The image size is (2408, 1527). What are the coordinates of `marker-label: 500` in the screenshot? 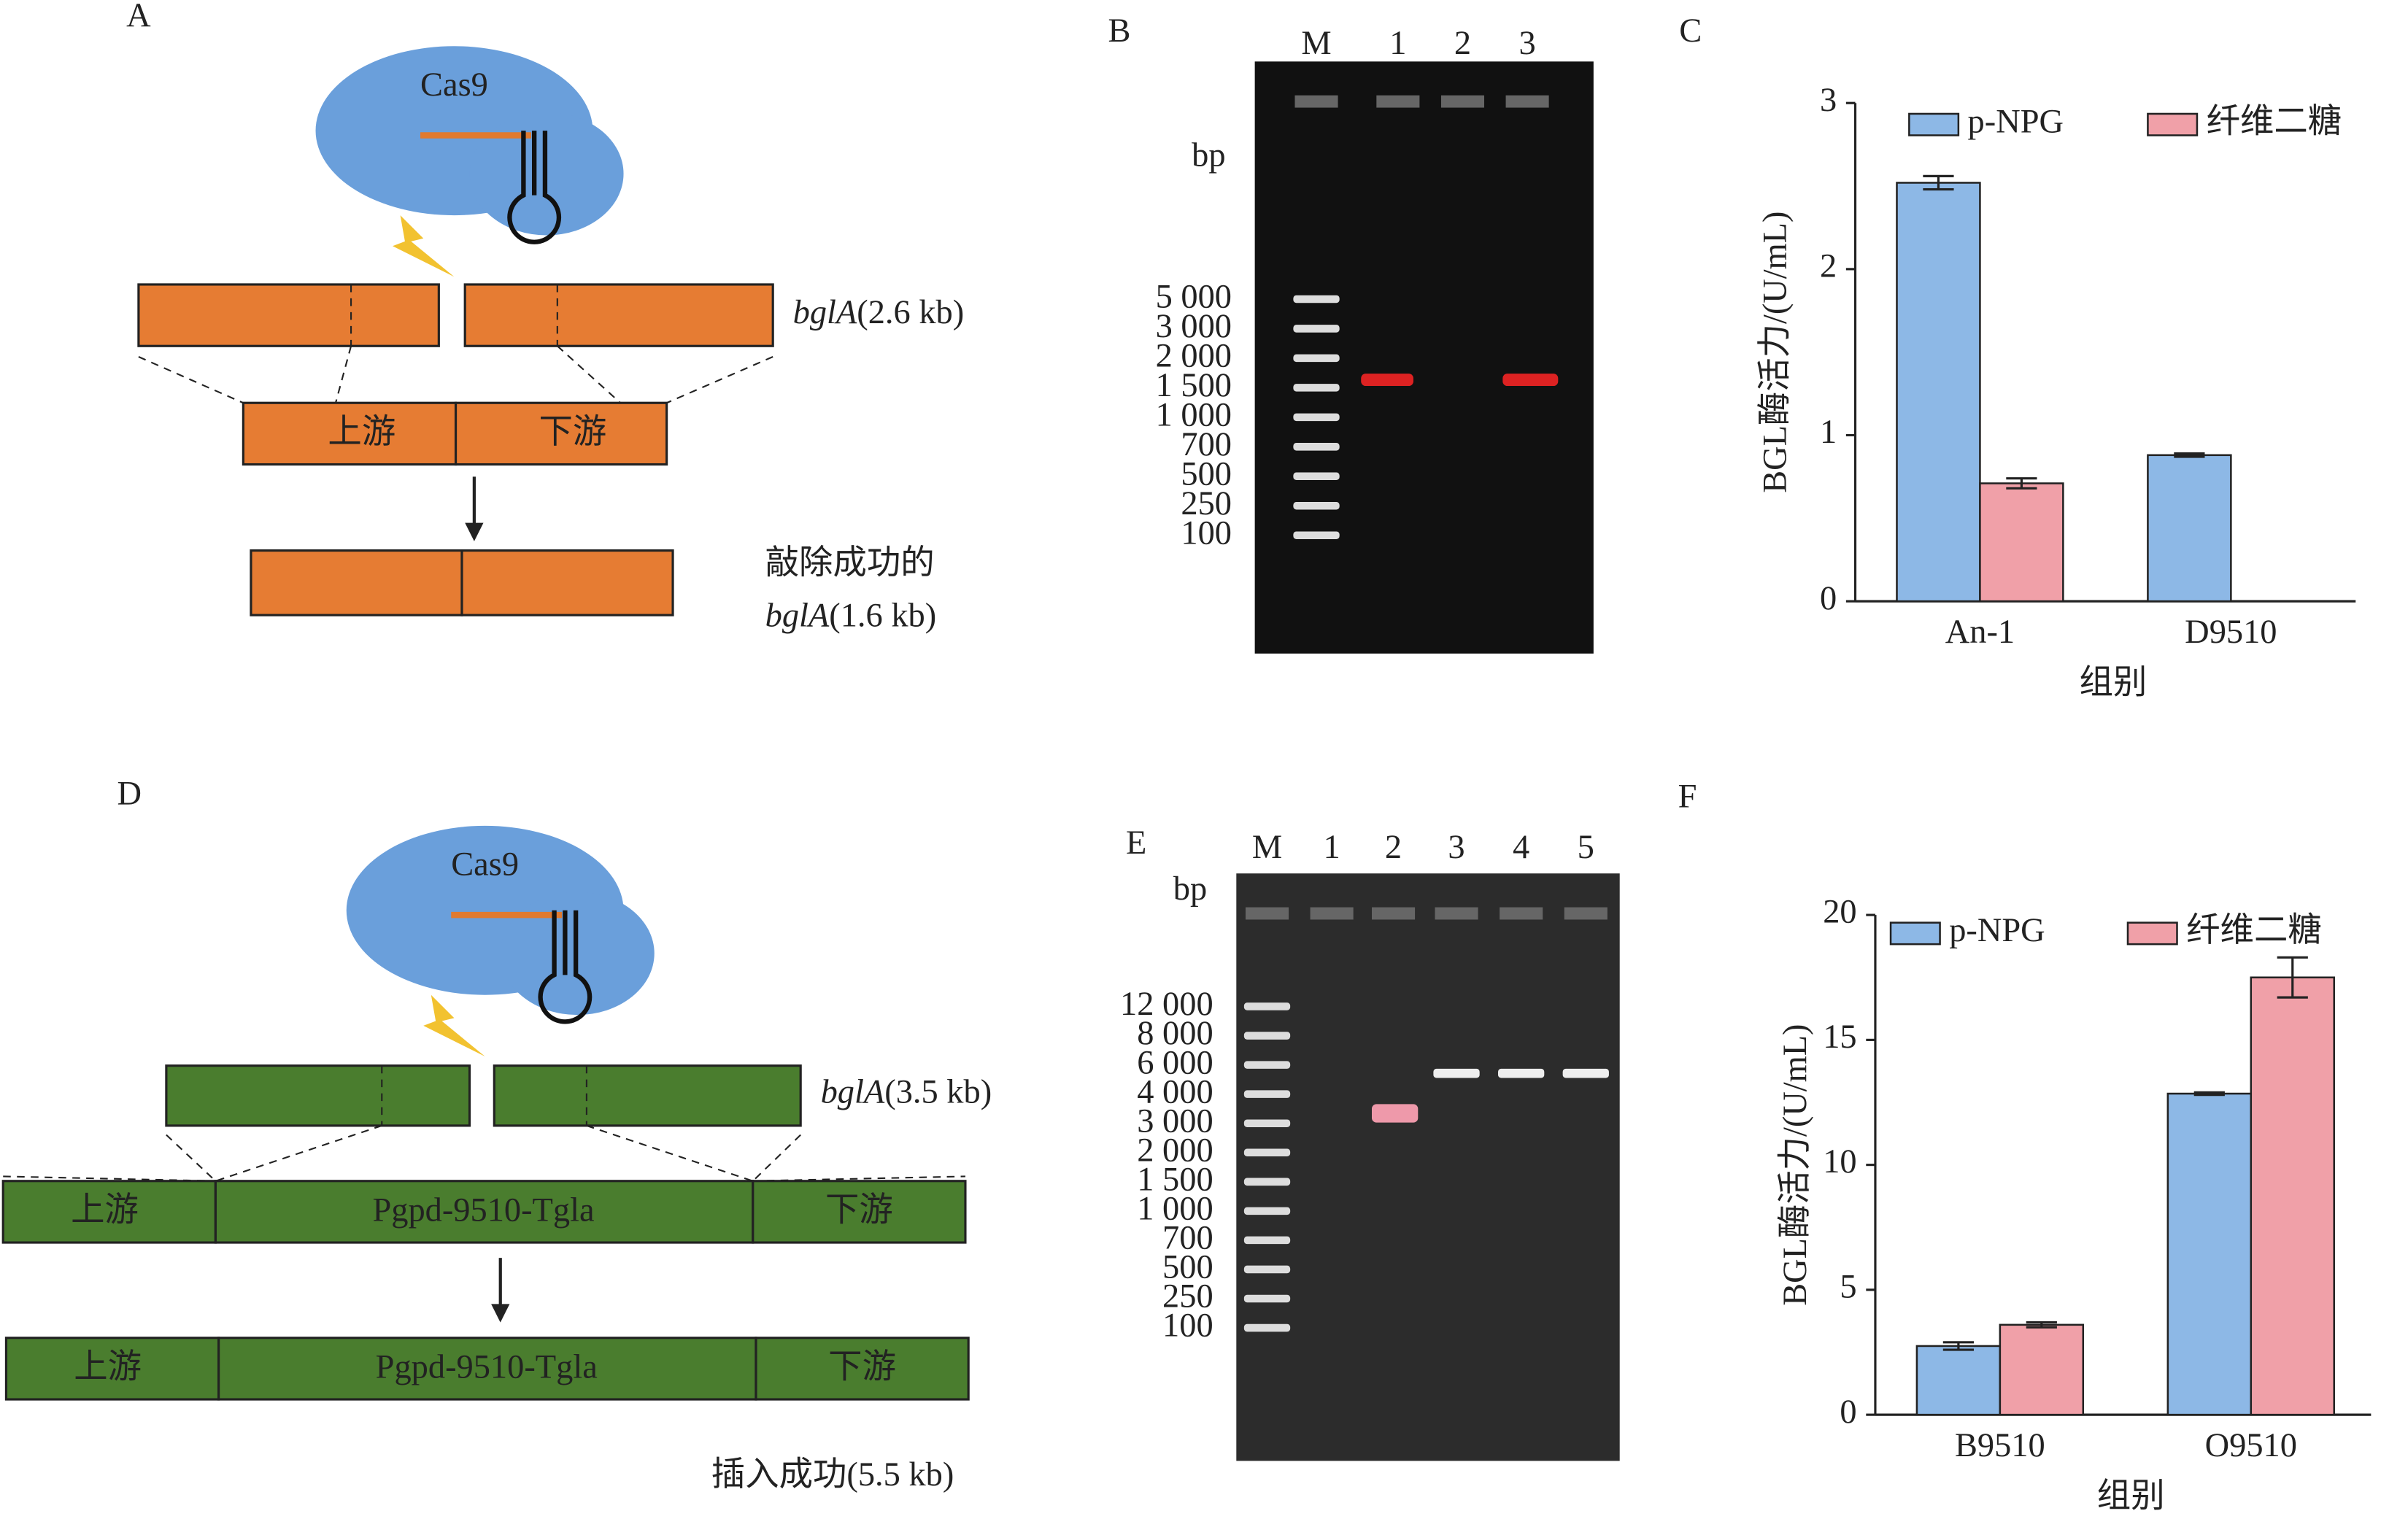 It's located at (1187, 1267).